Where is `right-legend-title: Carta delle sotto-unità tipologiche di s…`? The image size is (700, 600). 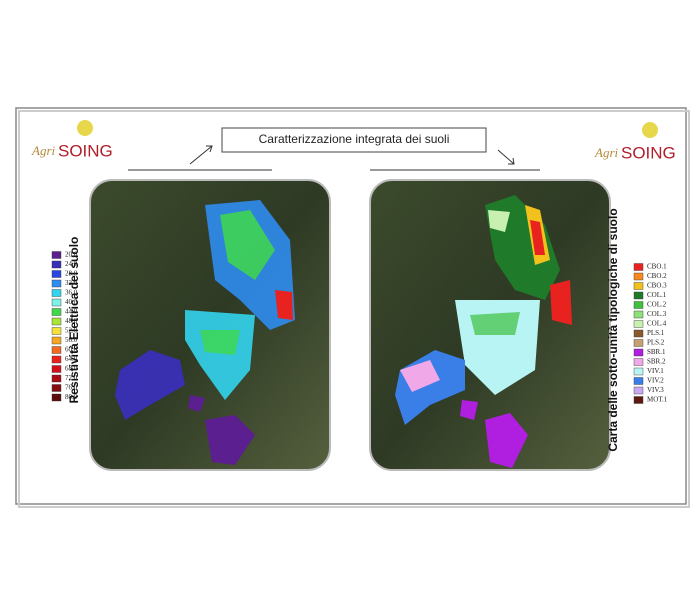
right-legend-title: Carta delle sotto-unità tipologiche di s… is located at coordinates (613, 329).